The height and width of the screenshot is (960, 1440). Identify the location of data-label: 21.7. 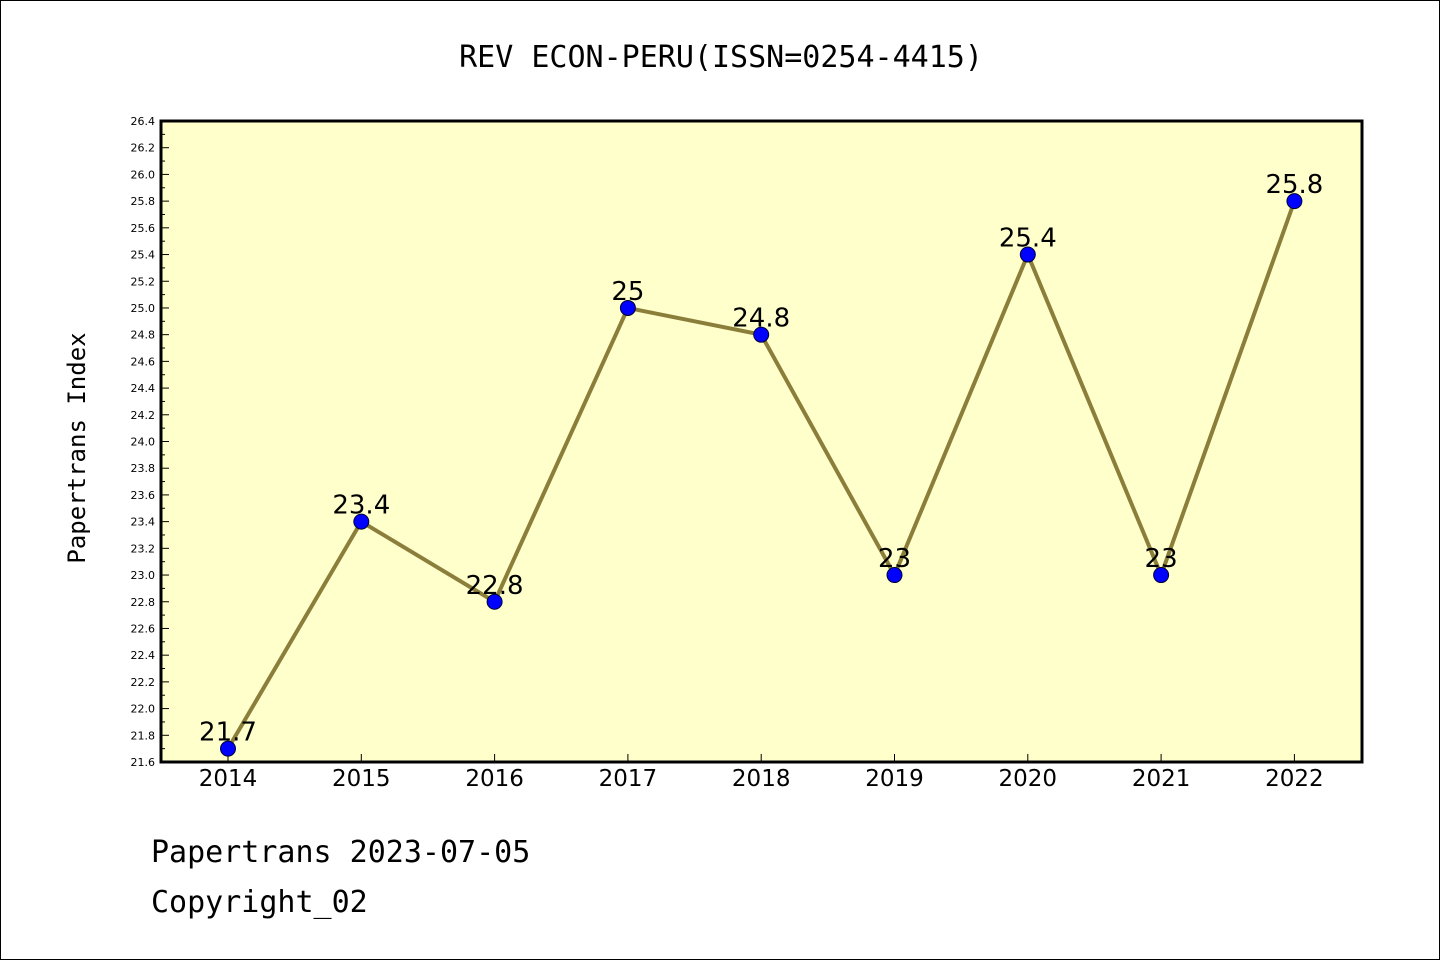
(228, 733).